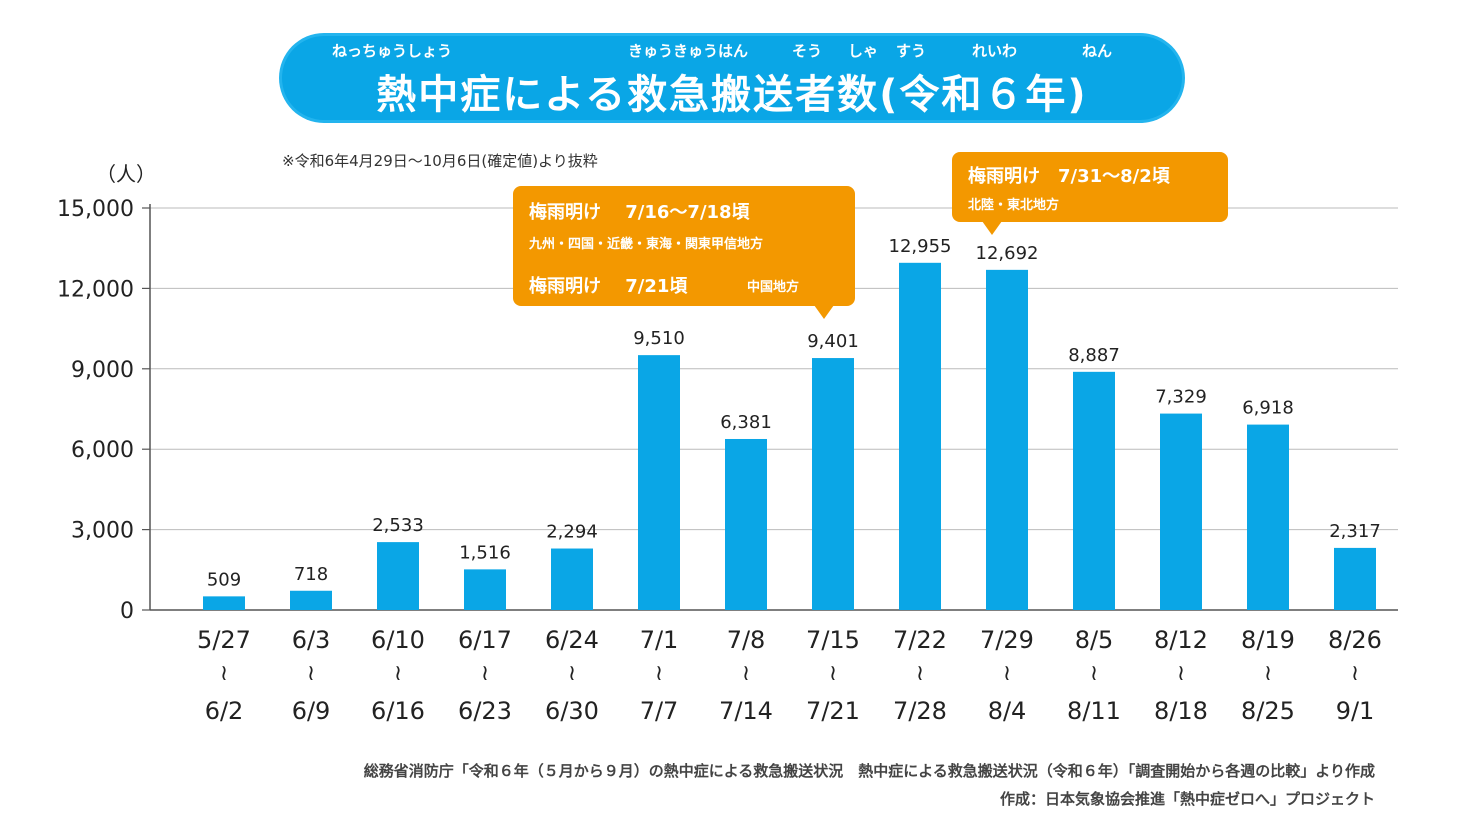 The height and width of the screenshot is (823, 1465). What do you see at coordinates (659, 711) in the screenshot?
I see `x-label-end-5: 7/7` at bounding box center [659, 711].